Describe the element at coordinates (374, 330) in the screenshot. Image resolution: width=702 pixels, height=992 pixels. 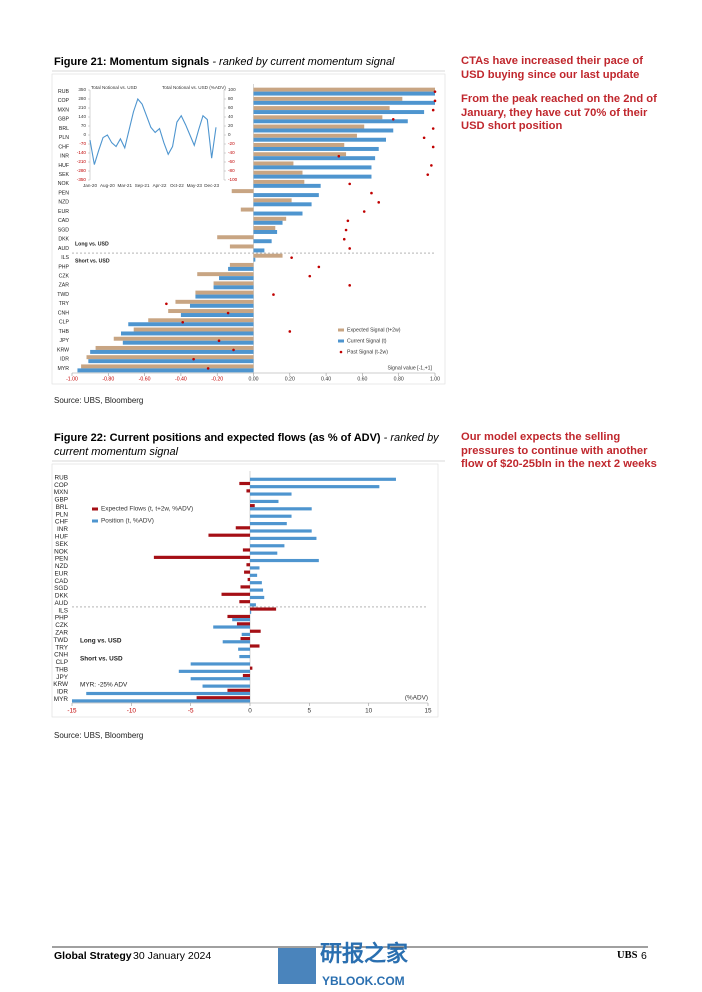
I see `legend-label: Expected Signal (t+2w)` at that location.